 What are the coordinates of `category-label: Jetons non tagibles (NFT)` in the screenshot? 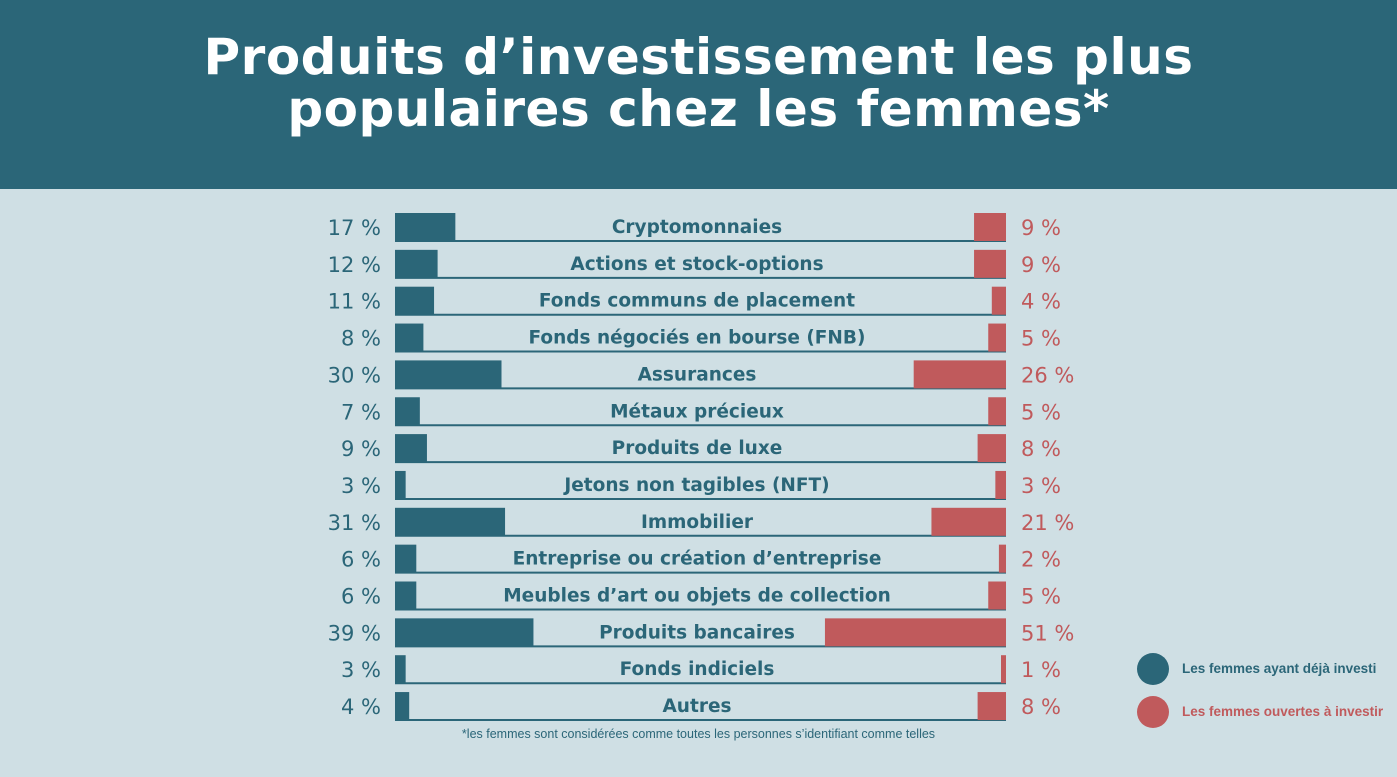 It's located at (695, 485).